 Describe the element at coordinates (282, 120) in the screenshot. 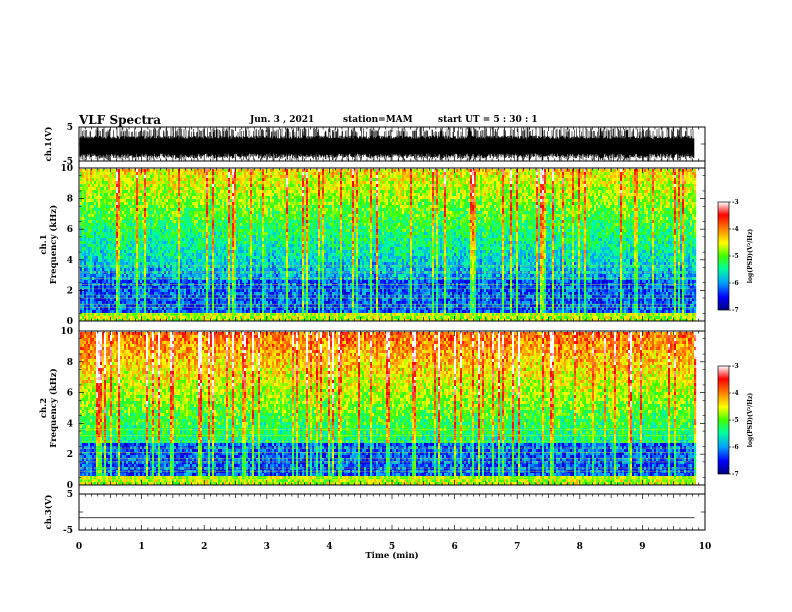

I see `date-label: Jun. 3 , 2021` at that location.